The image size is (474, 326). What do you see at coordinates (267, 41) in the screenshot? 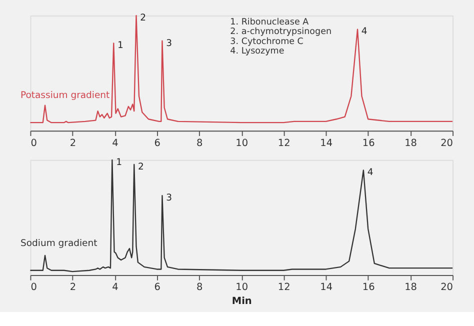
I see `annotation: 3. Cytochrome C` at bounding box center [267, 41].